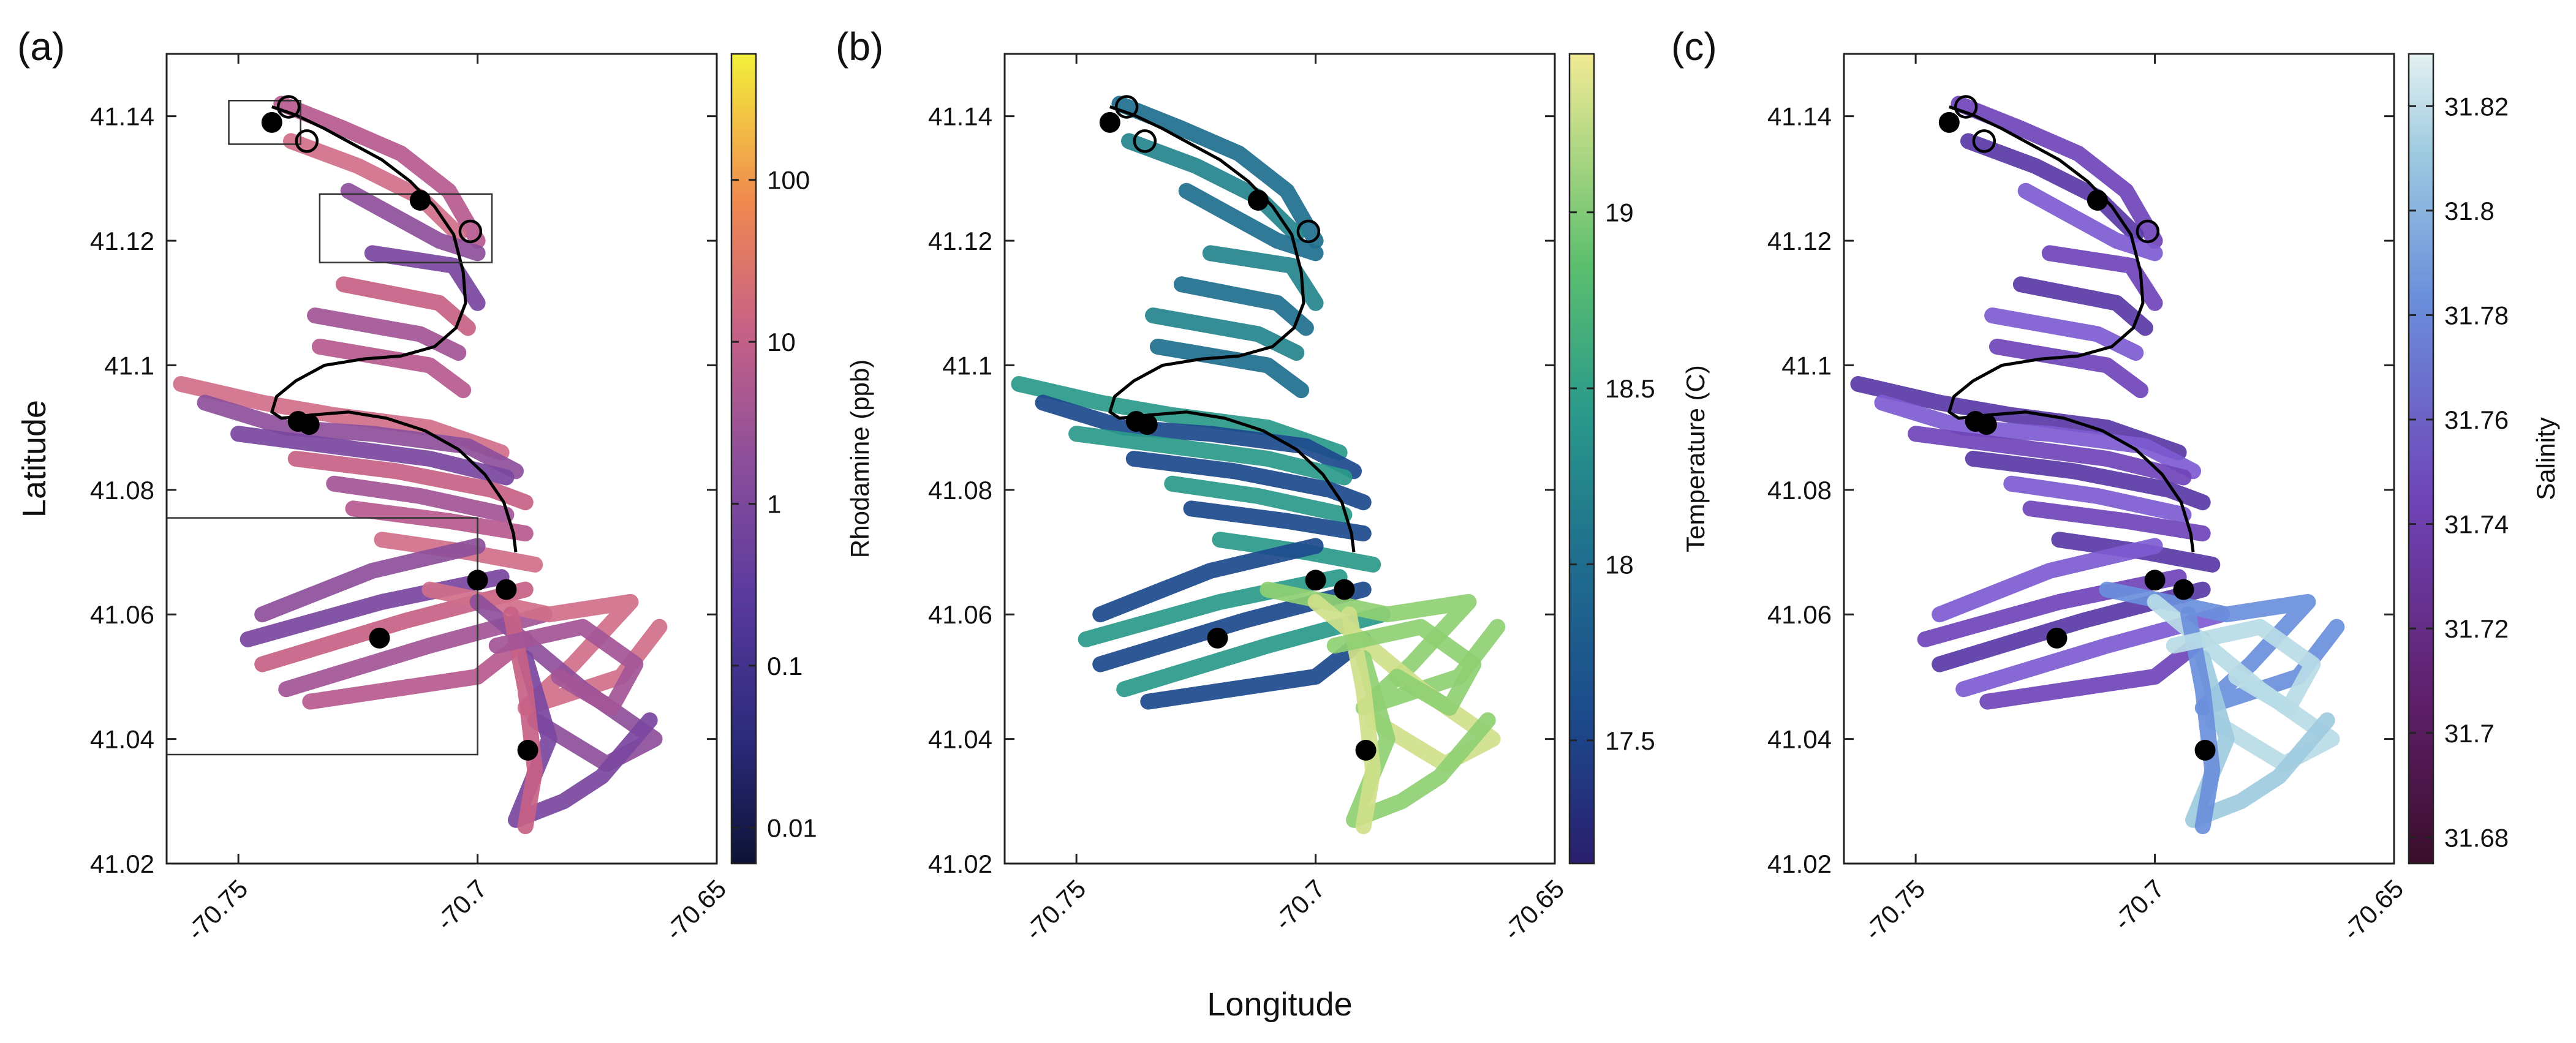 The height and width of the screenshot is (1043, 2576). What do you see at coordinates (2476, 524) in the screenshot?
I see `colorbar-tick-label: 31.74` at bounding box center [2476, 524].